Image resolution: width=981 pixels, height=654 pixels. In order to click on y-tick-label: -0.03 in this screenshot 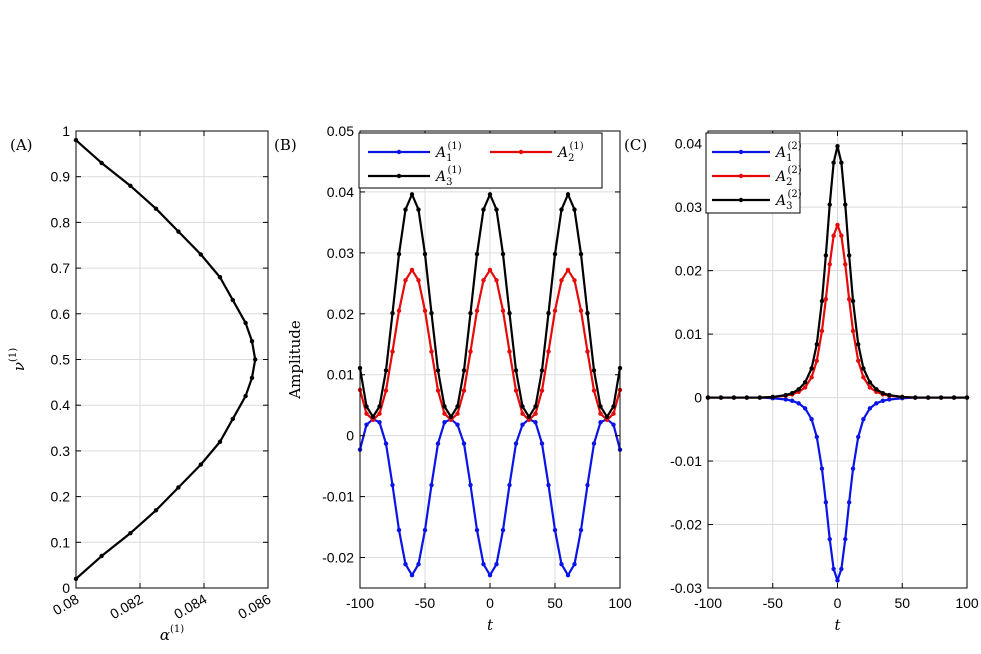, I will do `click(686, 588)`.